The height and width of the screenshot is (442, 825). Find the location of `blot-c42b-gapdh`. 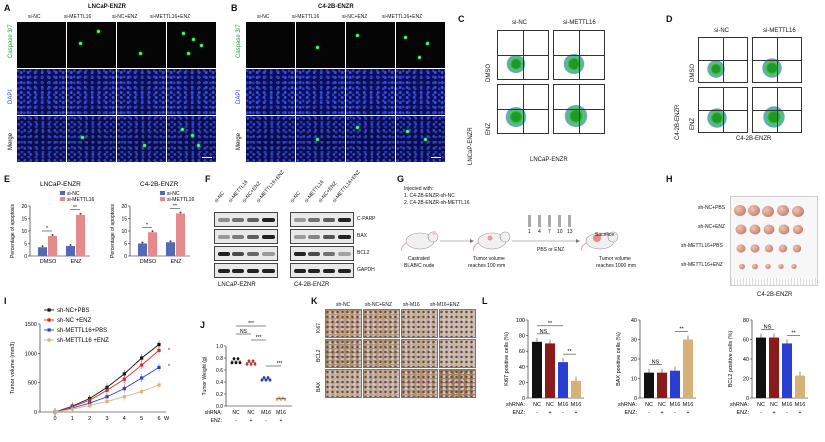

blot-c42b-gapdh is located at coordinates (322, 270).